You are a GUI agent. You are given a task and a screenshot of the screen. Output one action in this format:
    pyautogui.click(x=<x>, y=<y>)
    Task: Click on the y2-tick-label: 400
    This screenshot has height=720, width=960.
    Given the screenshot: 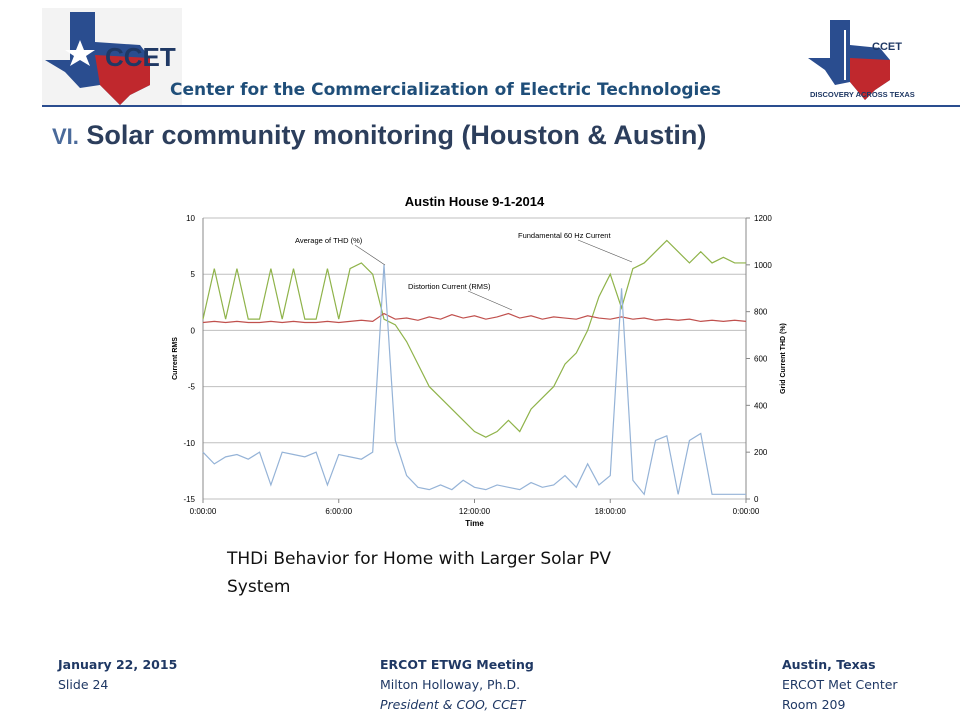 What is the action you would take?
    pyautogui.click(x=761, y=405)
    